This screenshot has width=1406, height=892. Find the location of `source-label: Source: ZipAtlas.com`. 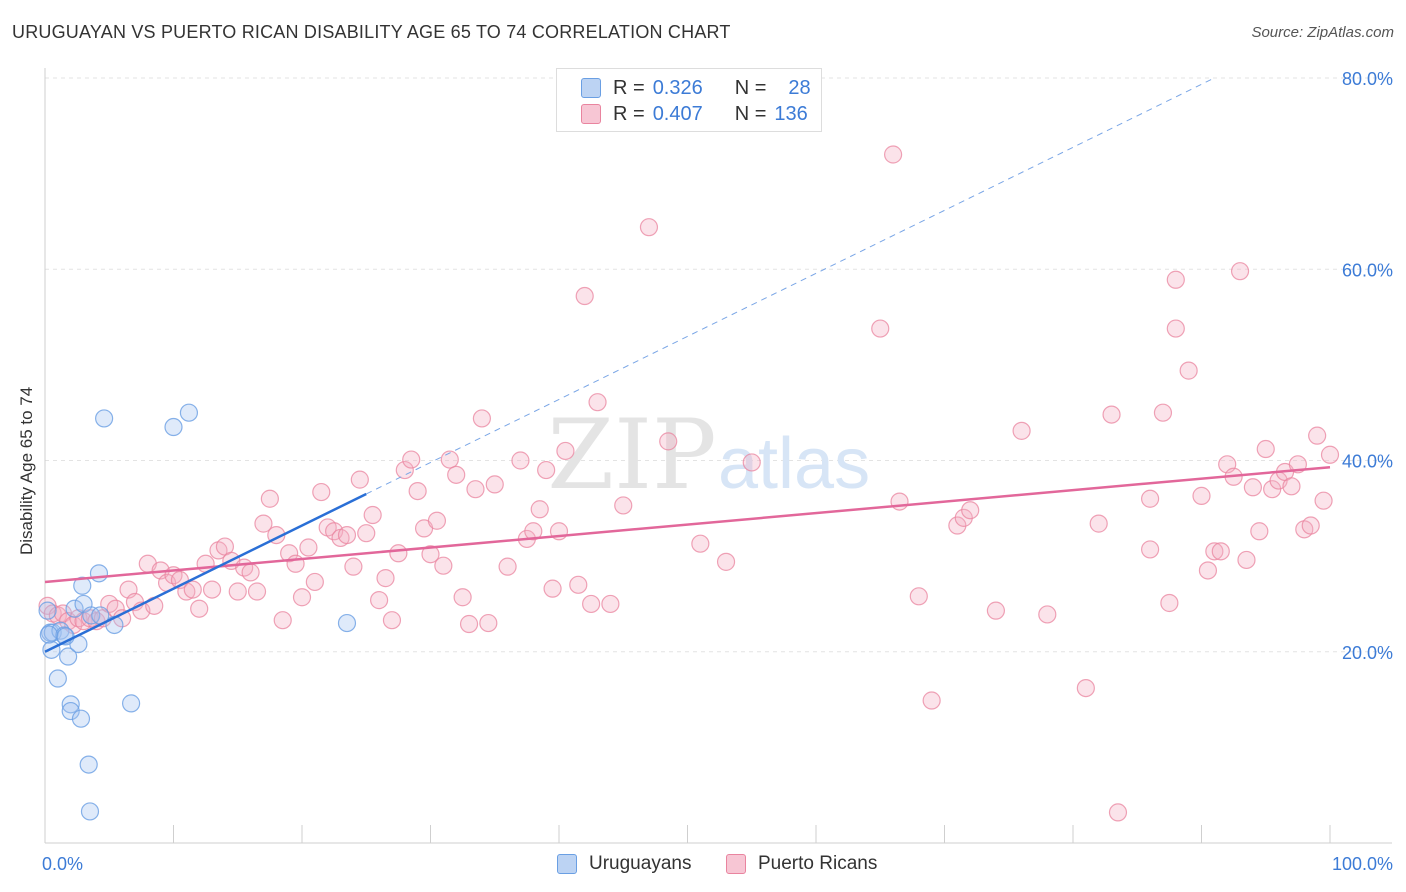

source-label: Source: ZipAtlas.com is located at coordinates (1322, 32).